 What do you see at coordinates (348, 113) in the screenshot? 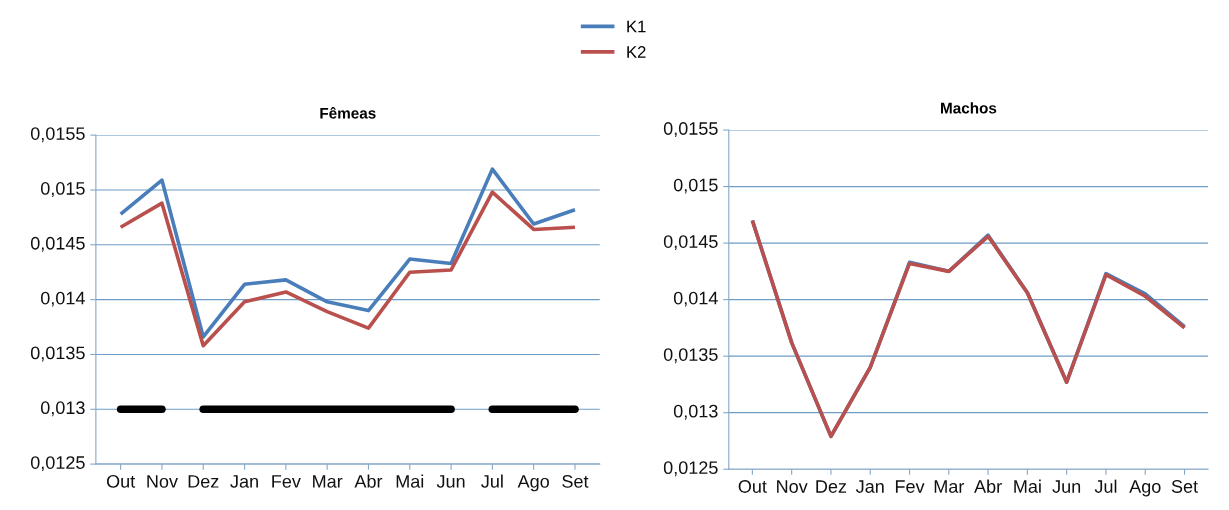
I see `chart-title: Fêmeas` at bounding box center [348, 113].